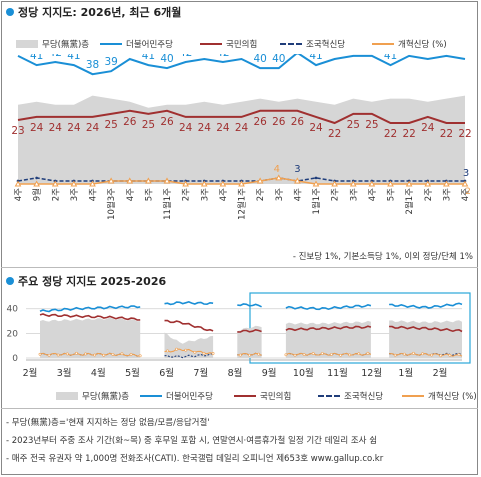 Image resolution: width=481 pixels, height=477 pixels. Describe the element at coordinates (291, 44) in the screenshot. I see `legend-swatch-rebuilding` at that location.